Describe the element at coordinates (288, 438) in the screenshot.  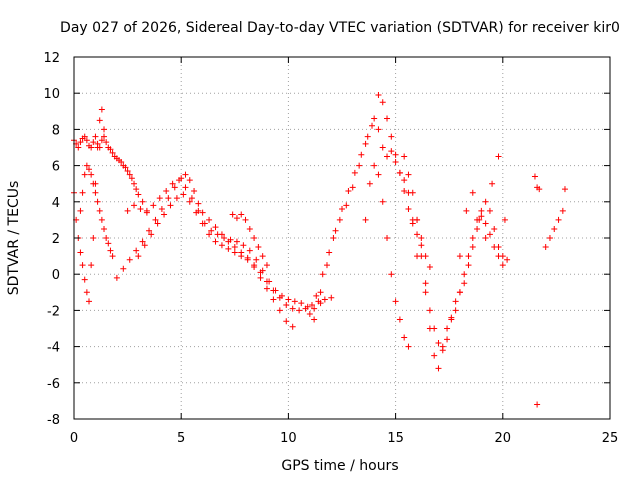
I see `x-tick-label: 10` at that location.